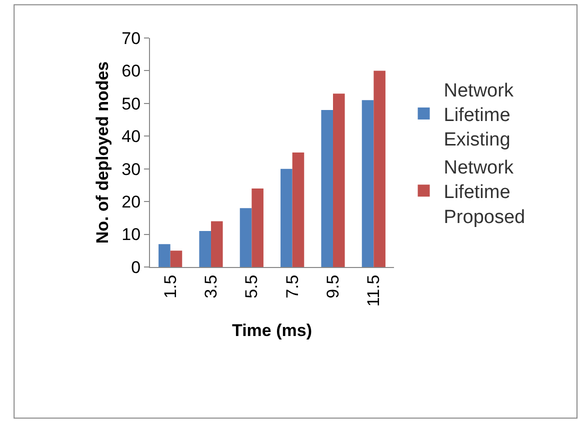 This screenshot has height=424, width=584. Describe the element at coordinates (272, 330) in the screenshot. I see `x-axis-title: Time (ms)` at that location.